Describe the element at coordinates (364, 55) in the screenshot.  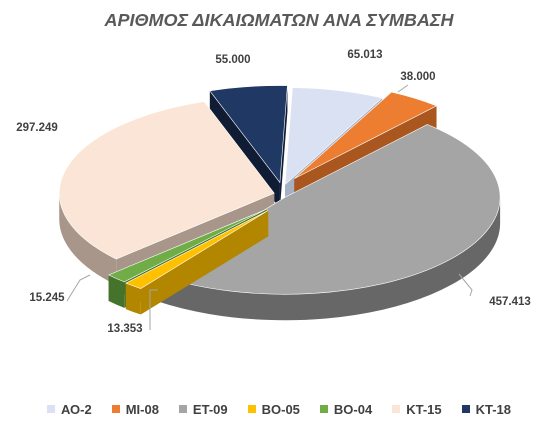
I see `data-label-0: 65.013` at that location.